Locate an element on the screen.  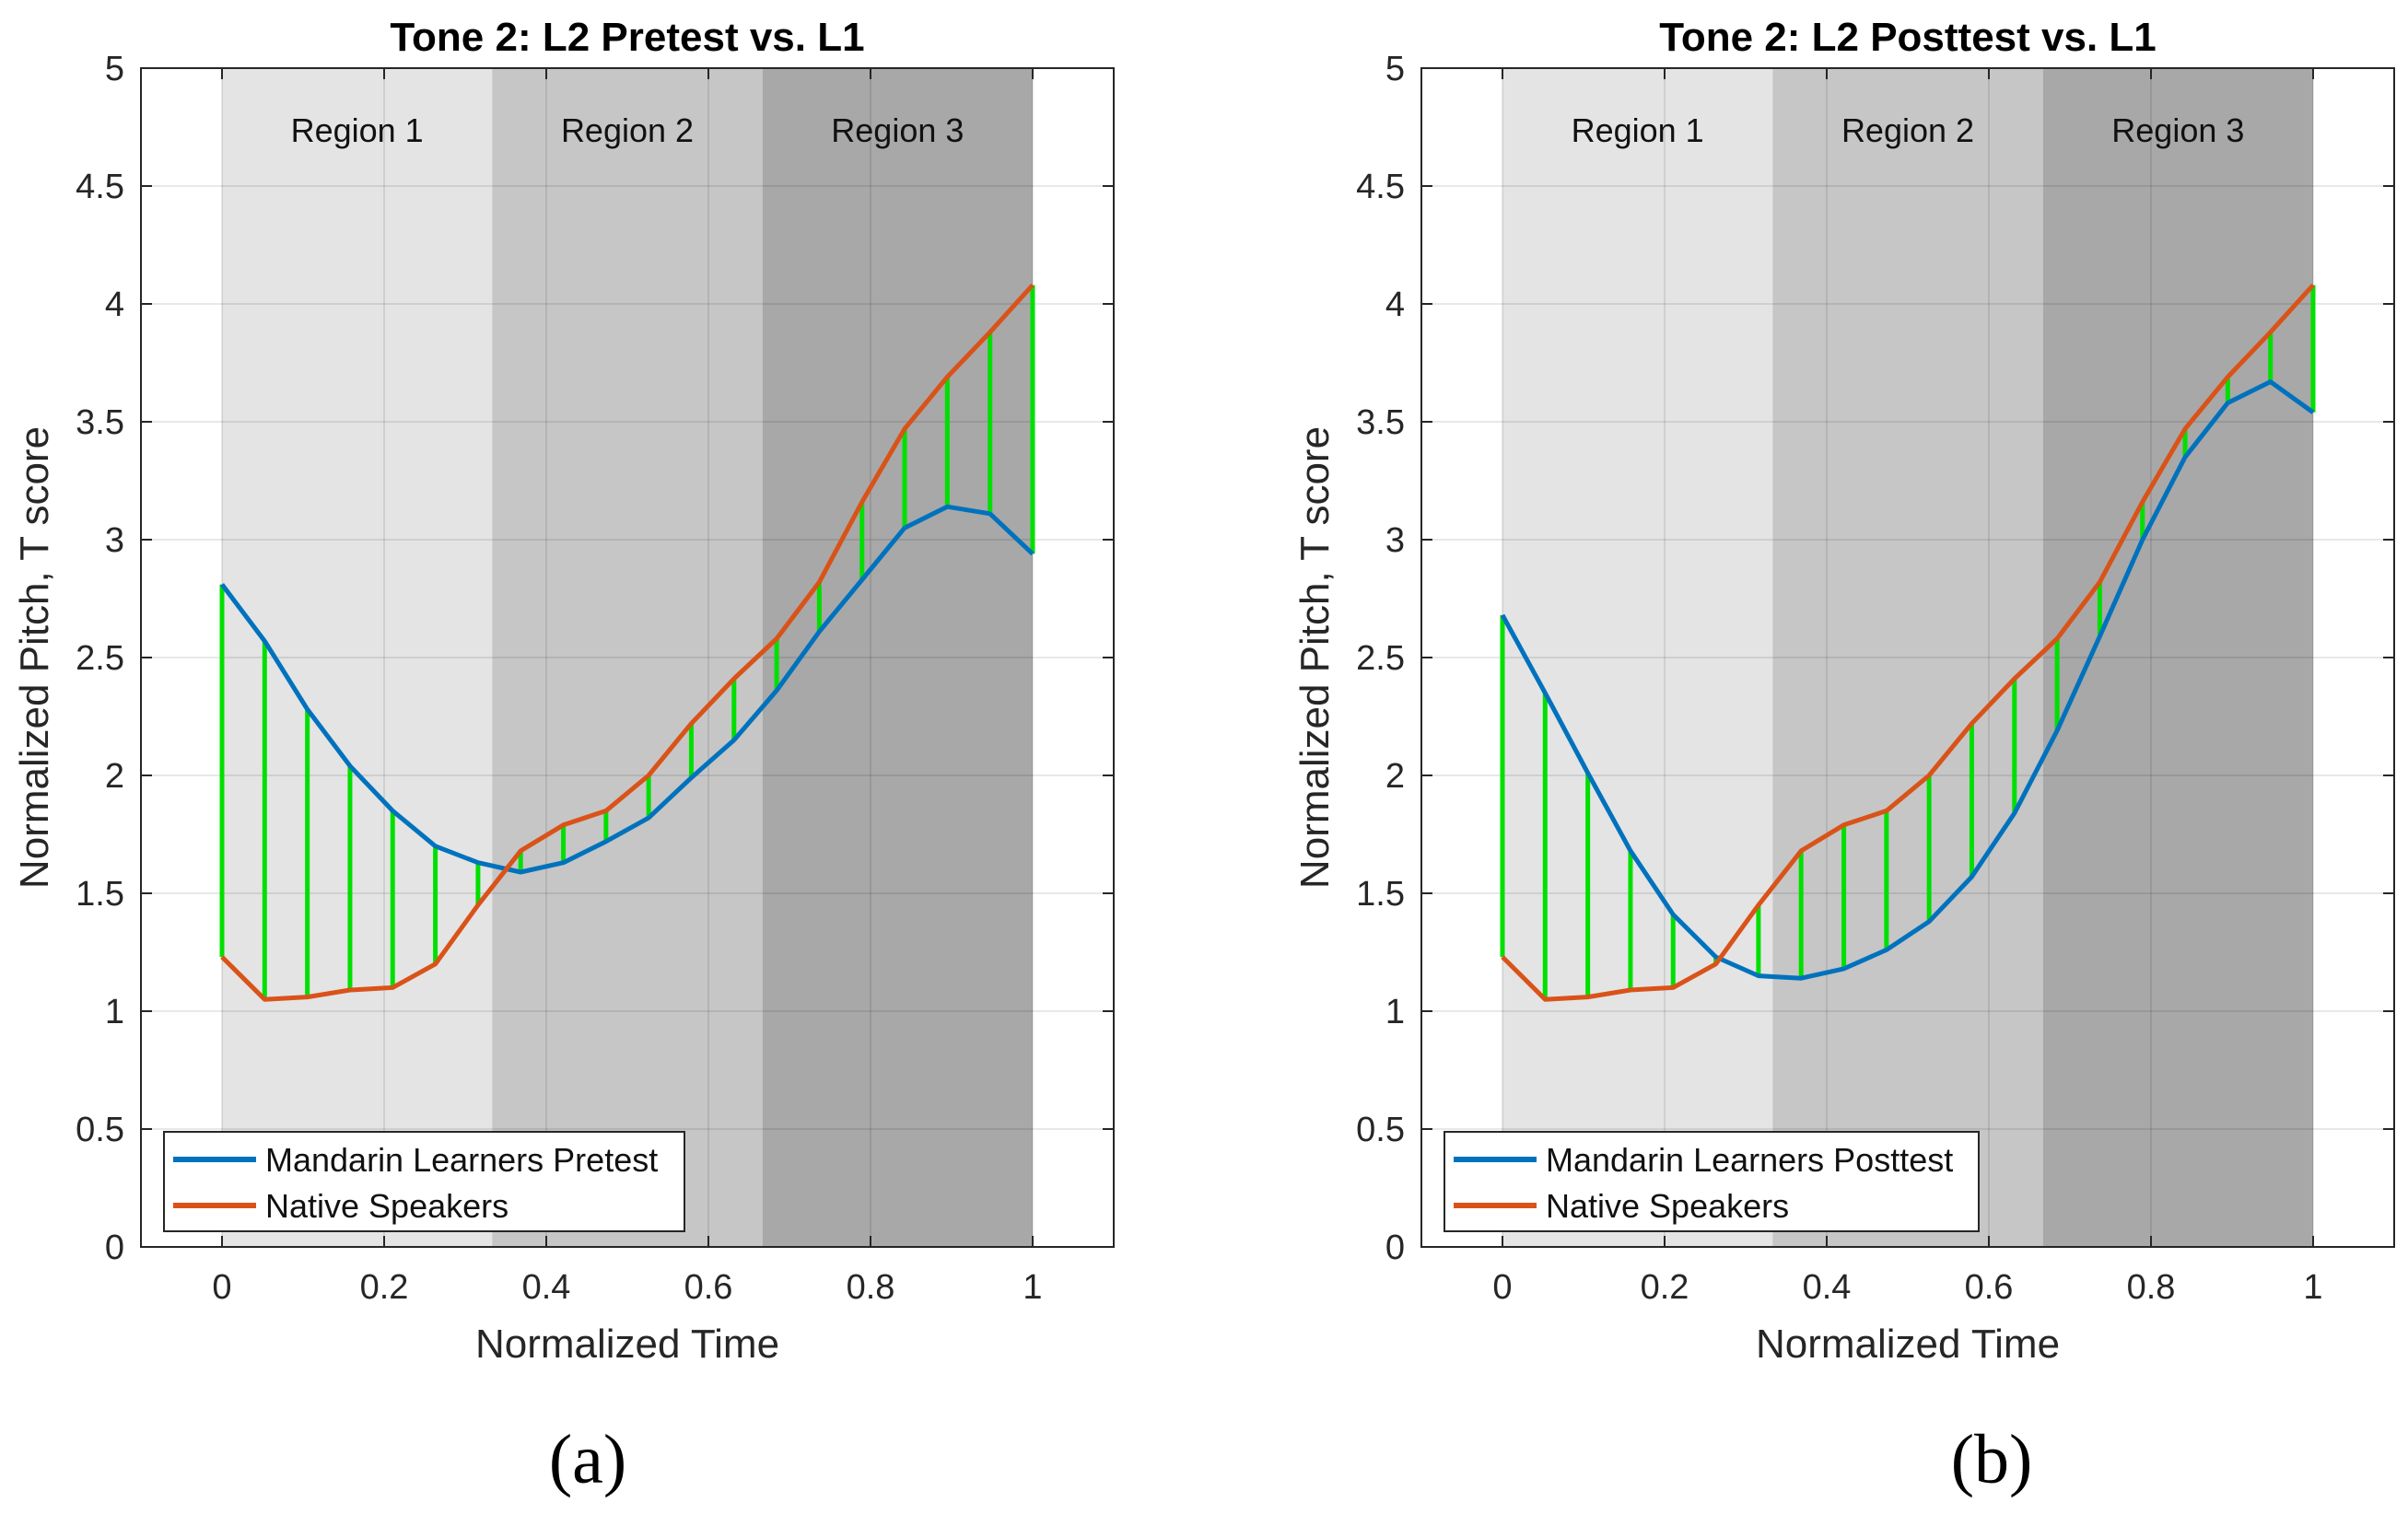
panel-label: (b) is located at coordinates (1992, 1460).